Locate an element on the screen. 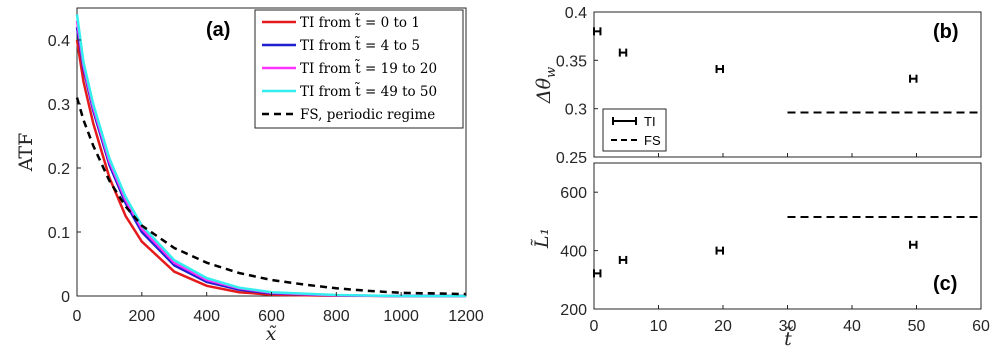 The image size is (993, 355). x-tick-label: 1000 is located at coordinates (401, 316).